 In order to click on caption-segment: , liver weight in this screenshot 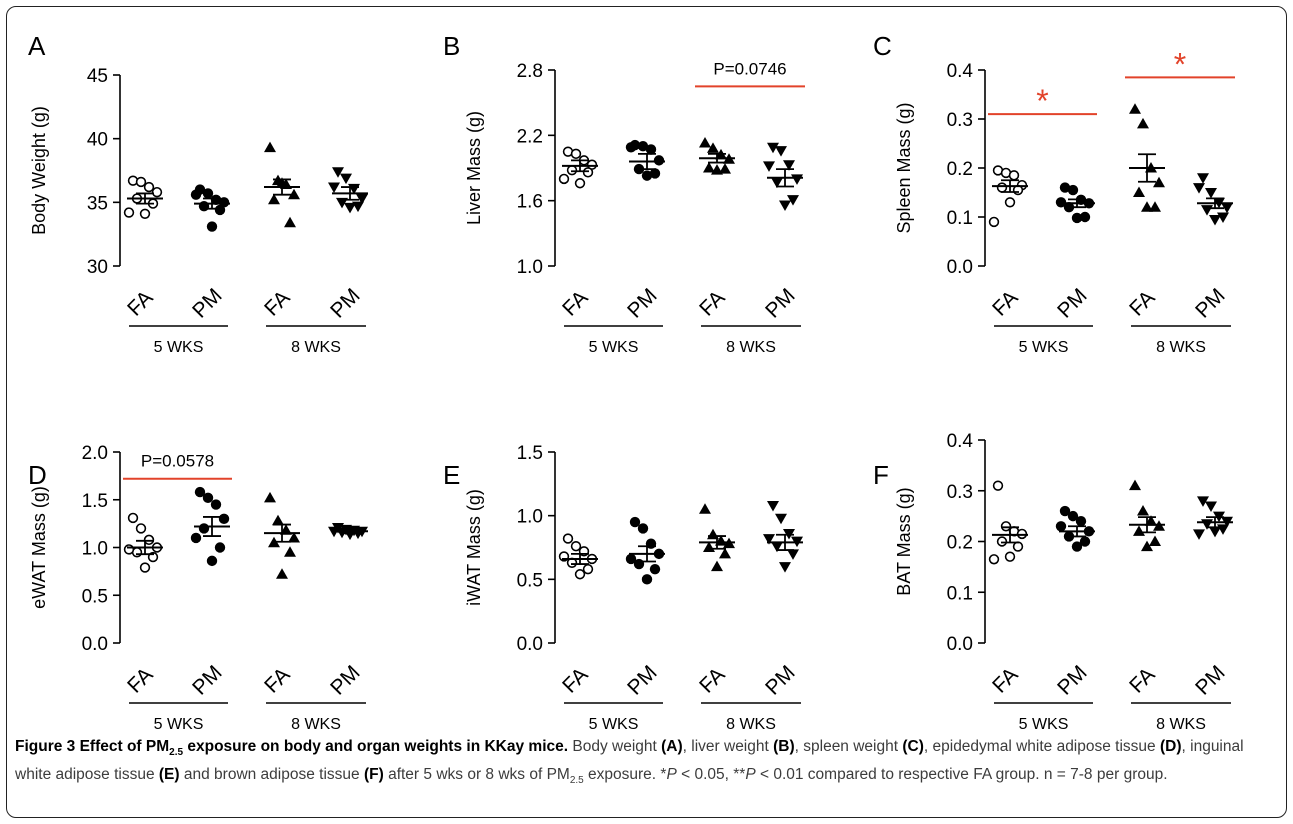, I will do `click(728, 746)`.